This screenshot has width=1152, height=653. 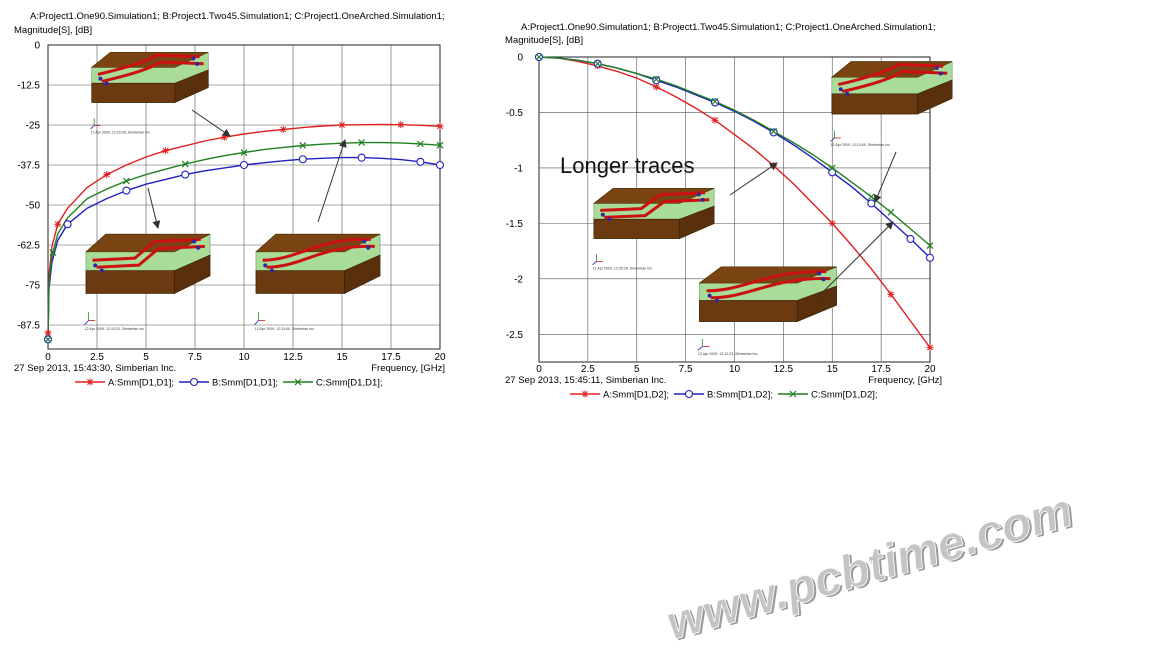 I want to click on x-tick-label: 10, so click(x=244, y=357).